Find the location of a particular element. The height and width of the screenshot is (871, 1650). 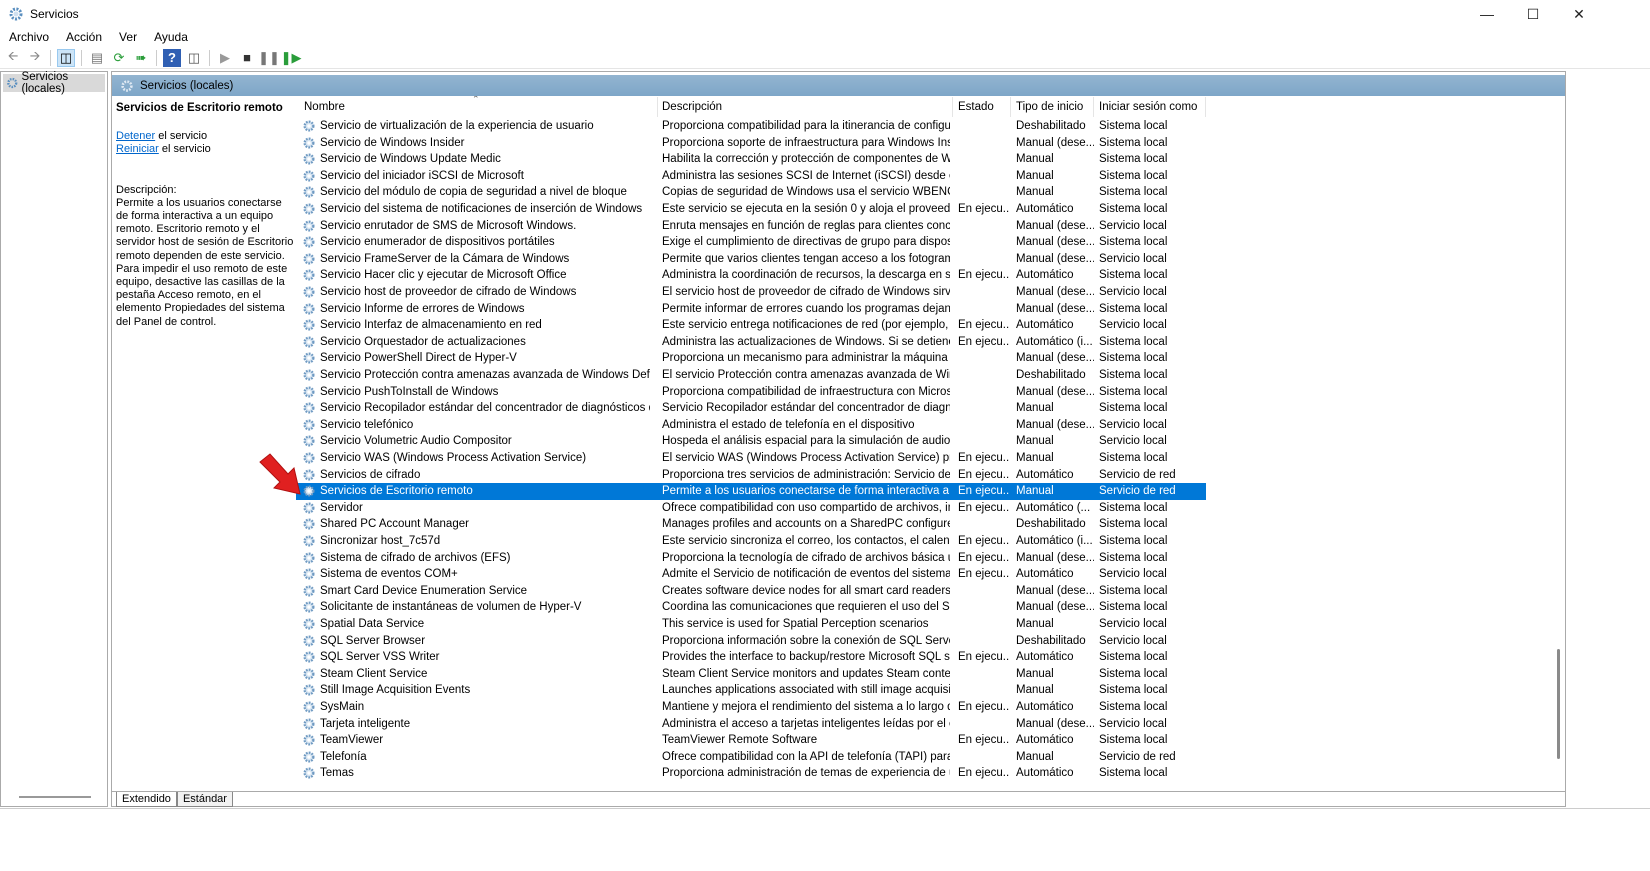

vertical-scrollbar is located at coordinates (1559, 442).